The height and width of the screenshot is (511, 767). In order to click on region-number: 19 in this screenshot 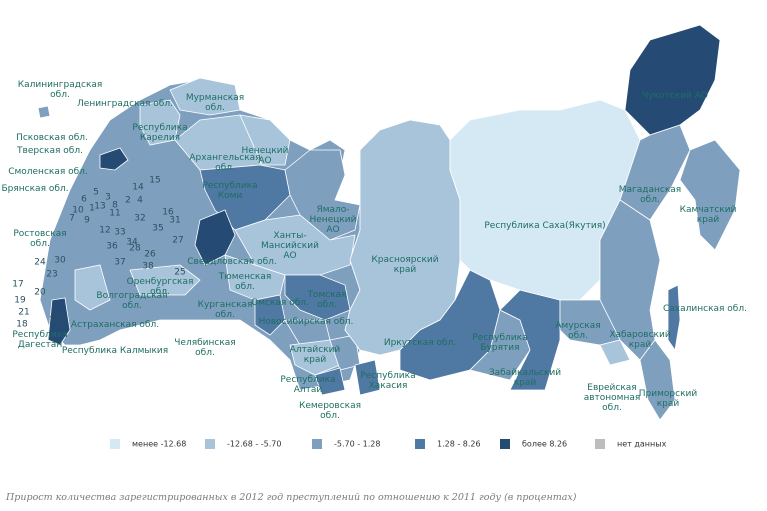, I will do `click(20, 301)`.